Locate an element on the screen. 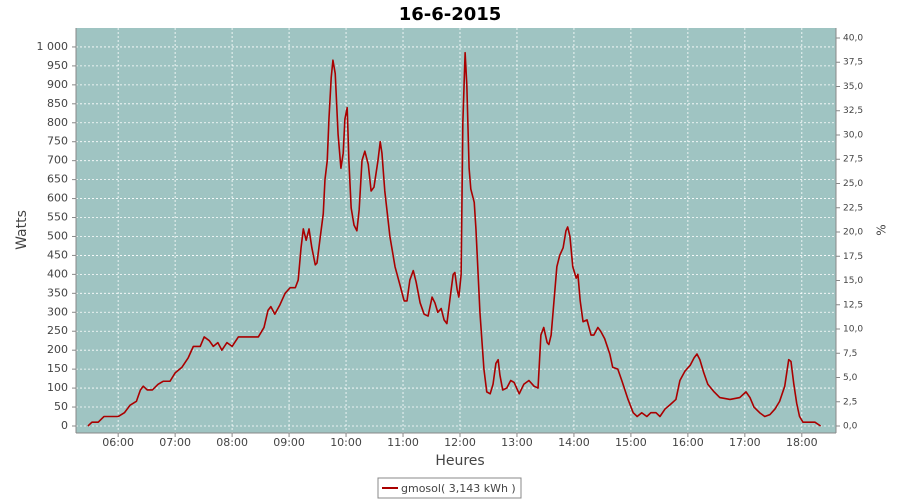 This screenshot has width=900, height=500. y2-tick-label: 25,0 is located at coordinates (853, 184).